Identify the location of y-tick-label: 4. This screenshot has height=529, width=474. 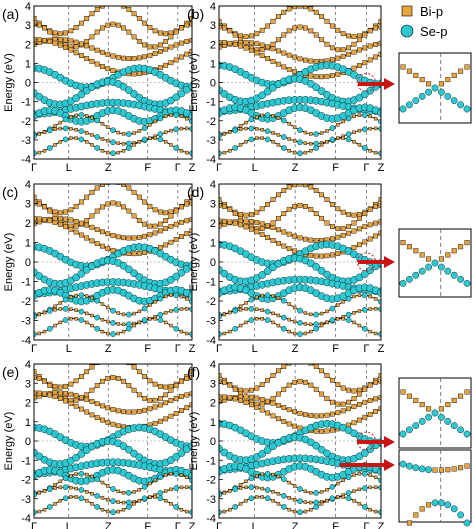
(28, 365).